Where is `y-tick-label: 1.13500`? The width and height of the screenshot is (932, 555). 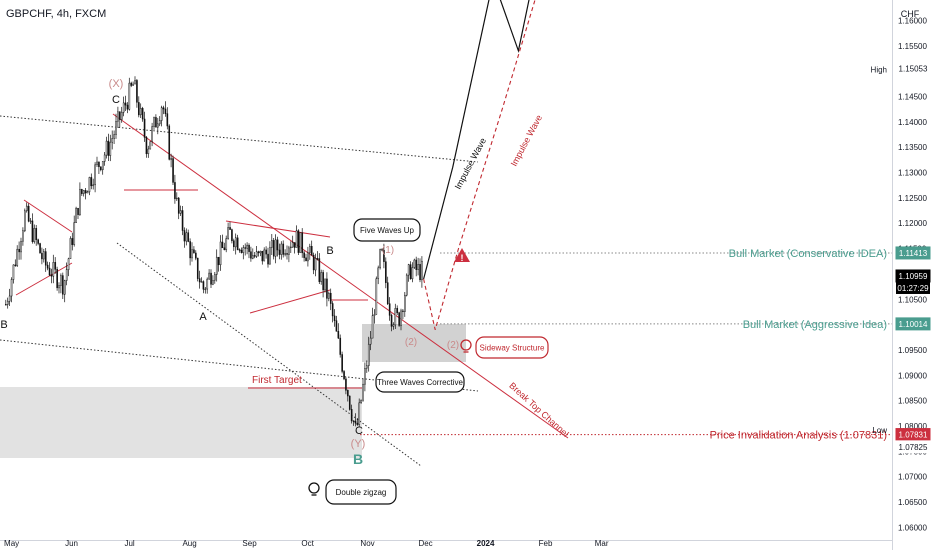
y-tick-label: 1.13500 is located at coordinates (912, 147).